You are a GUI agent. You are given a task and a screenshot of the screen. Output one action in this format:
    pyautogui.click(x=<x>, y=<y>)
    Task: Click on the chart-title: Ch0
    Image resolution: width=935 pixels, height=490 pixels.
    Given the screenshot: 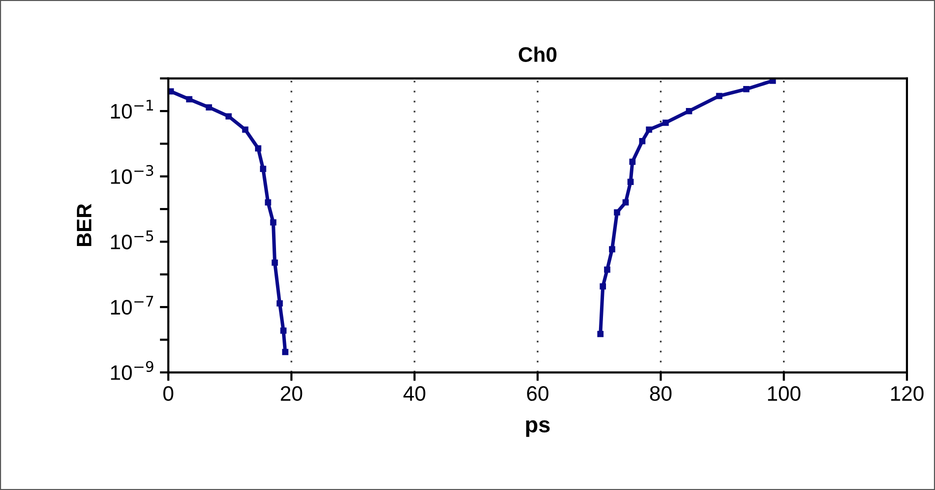 What is the action you would take?
    pyautogui.click(x=537, y=54)
    